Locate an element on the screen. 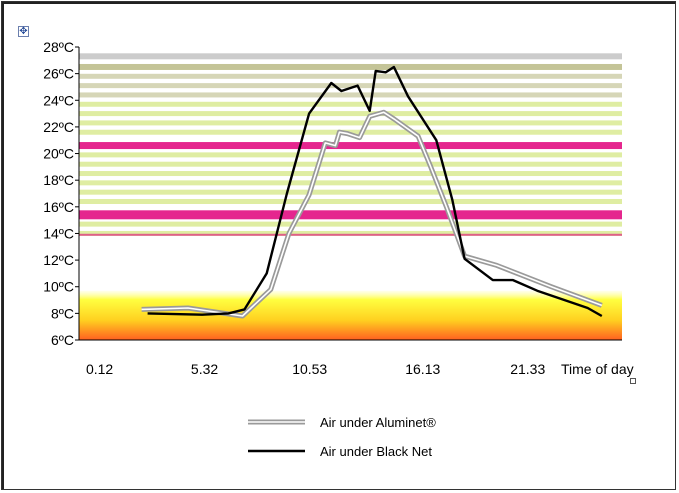 The height and width of the screenshot is (493, 679). y-tick-label: 22ºC is located at coordinates (58, 127).